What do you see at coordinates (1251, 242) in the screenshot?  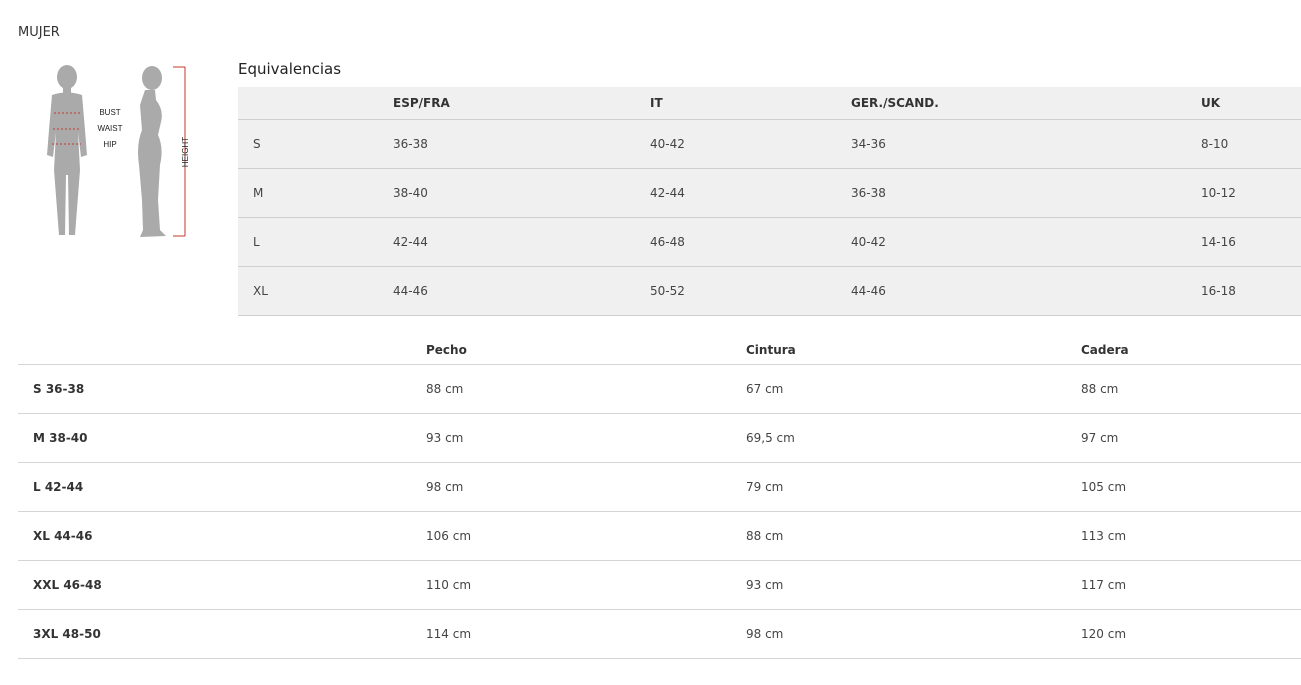 I see `value-cell: 14-16` at bounding box center [1251, 242].